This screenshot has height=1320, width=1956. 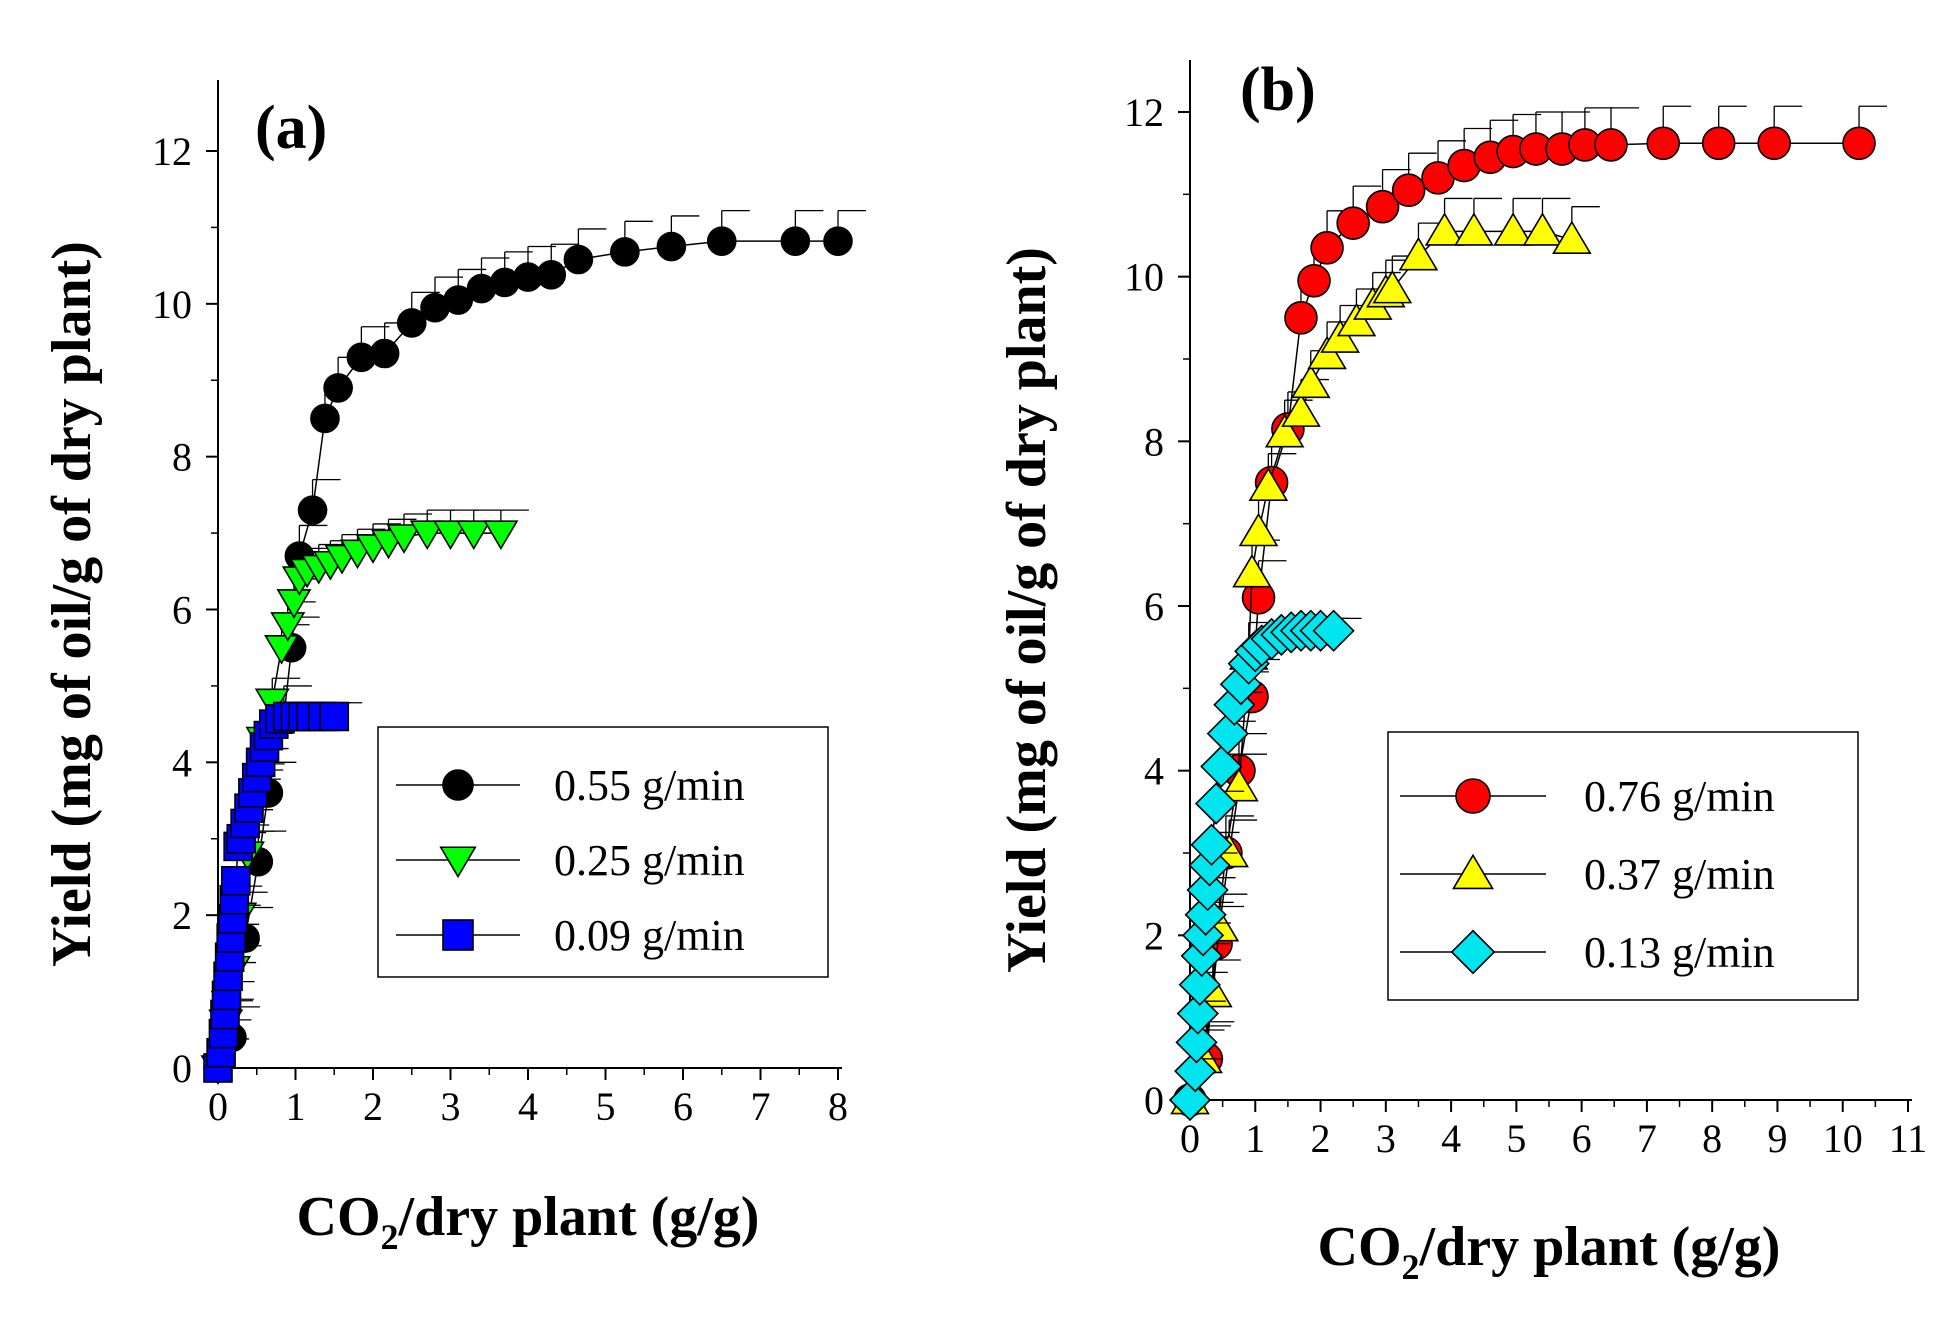 What do you see at coordinates (1154, 1100) in the screenshot?
I see `y-tick-label: 0` at bounding box center [1154, 1100].